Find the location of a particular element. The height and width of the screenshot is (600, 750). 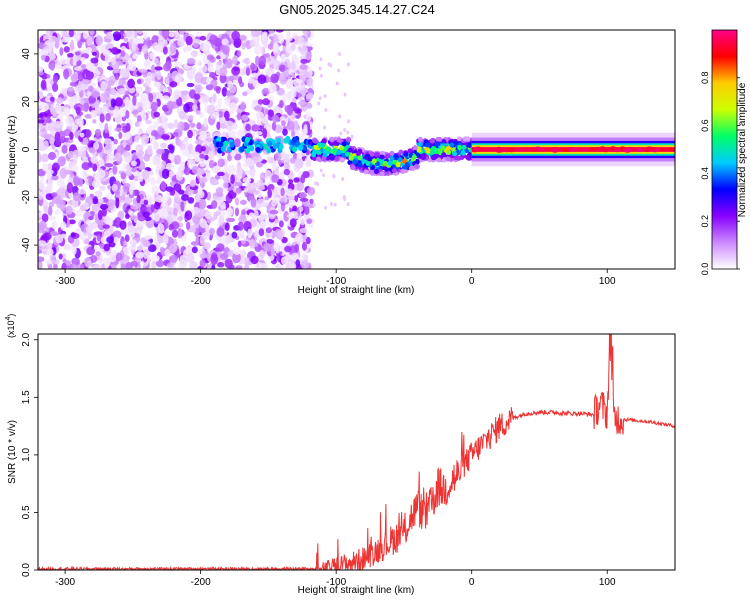

y-tick-label: 20 is located at coordinates (26, 102).